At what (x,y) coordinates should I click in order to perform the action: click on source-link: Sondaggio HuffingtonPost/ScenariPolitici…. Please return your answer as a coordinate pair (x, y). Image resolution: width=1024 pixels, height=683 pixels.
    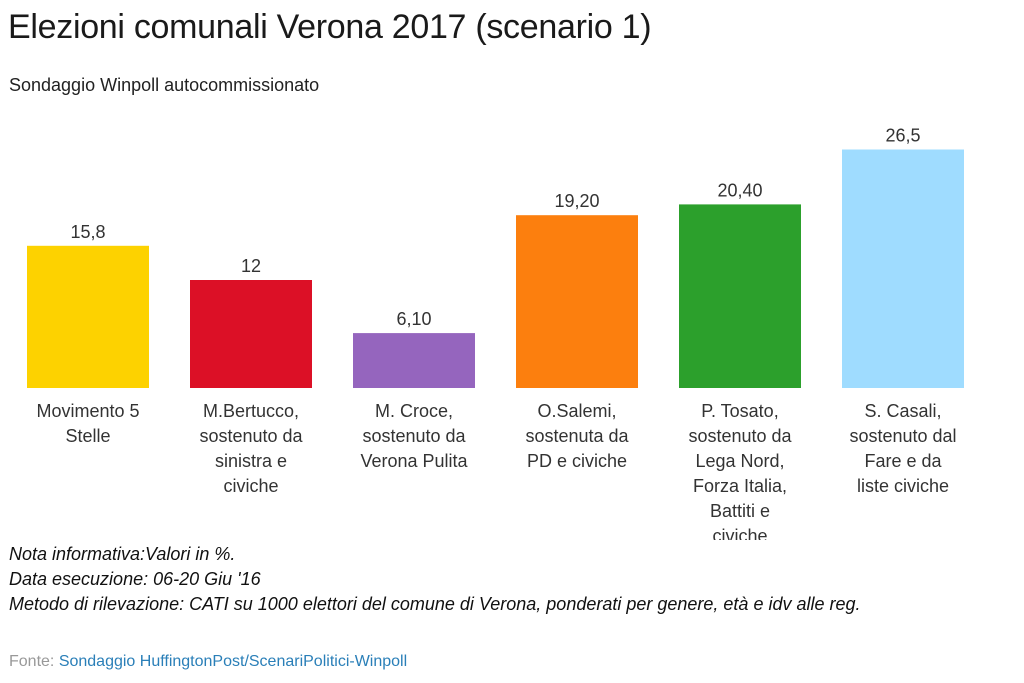
    Looking at the image, I should click on (233, 661).